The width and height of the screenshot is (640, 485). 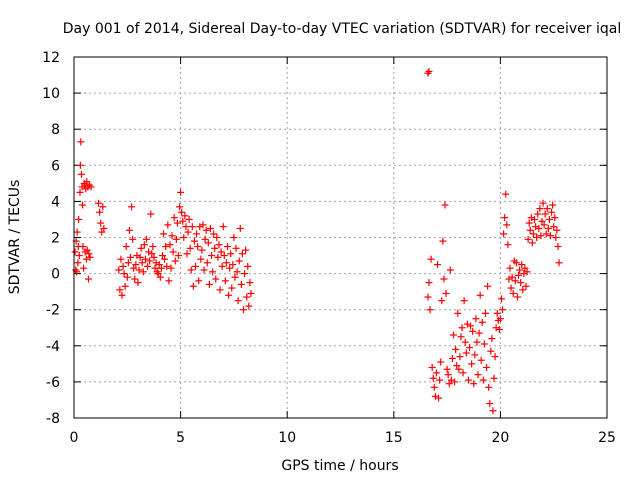 What do you see at coordinates (55, 275) in the screenshot?
I see `y-tick-label: 0` at bounding box center [55, 275].